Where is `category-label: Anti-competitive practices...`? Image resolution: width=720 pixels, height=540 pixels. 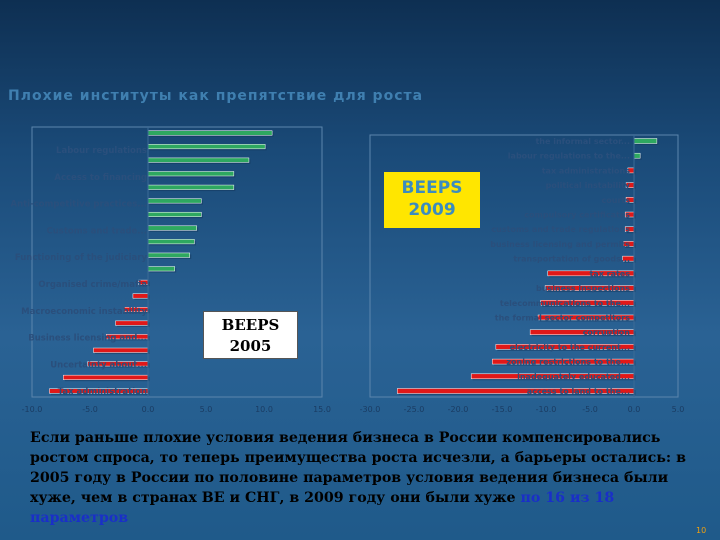 category-label: Anti-competitive practices... is located at coordinates (78, 205).